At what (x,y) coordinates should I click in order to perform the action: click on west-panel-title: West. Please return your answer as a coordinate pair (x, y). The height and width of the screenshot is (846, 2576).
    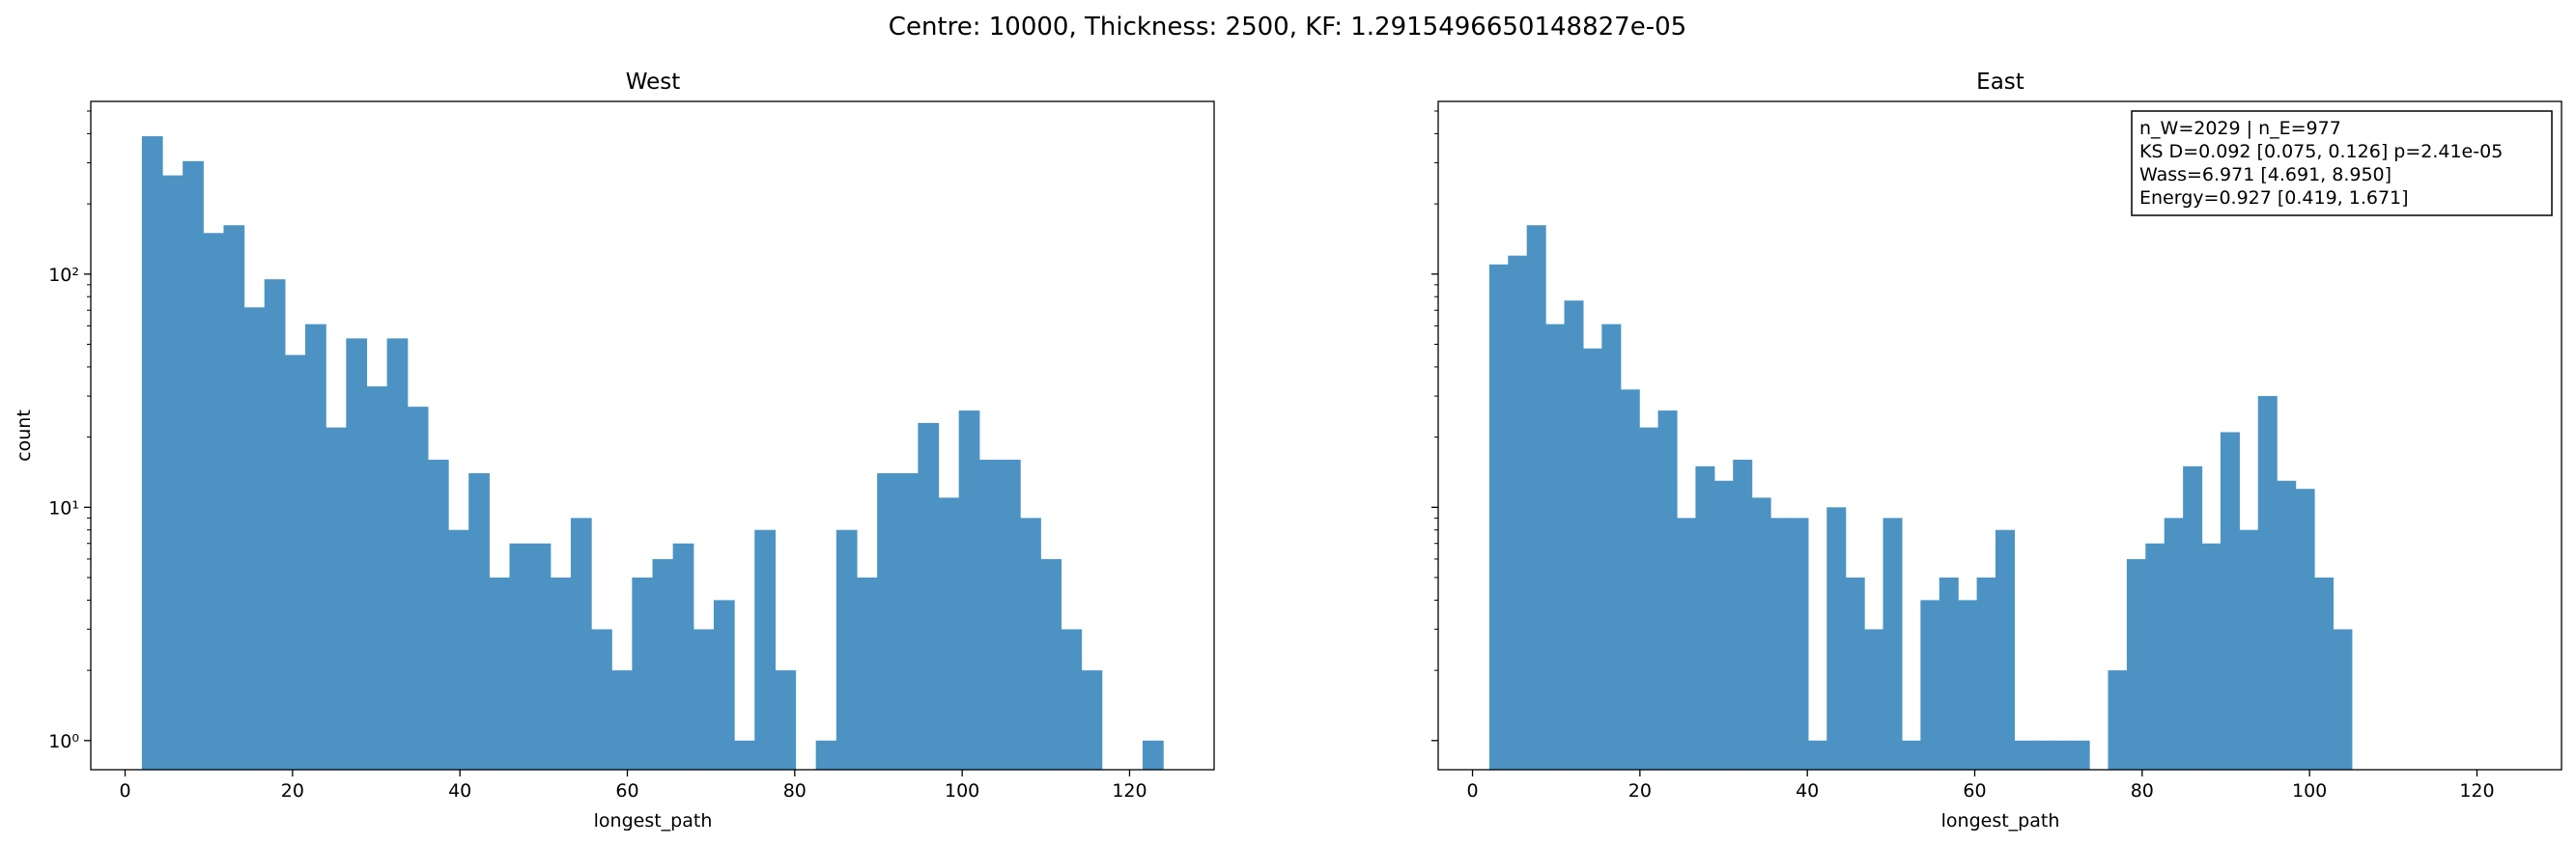
    Looking at the image, I should click on (653, 82).